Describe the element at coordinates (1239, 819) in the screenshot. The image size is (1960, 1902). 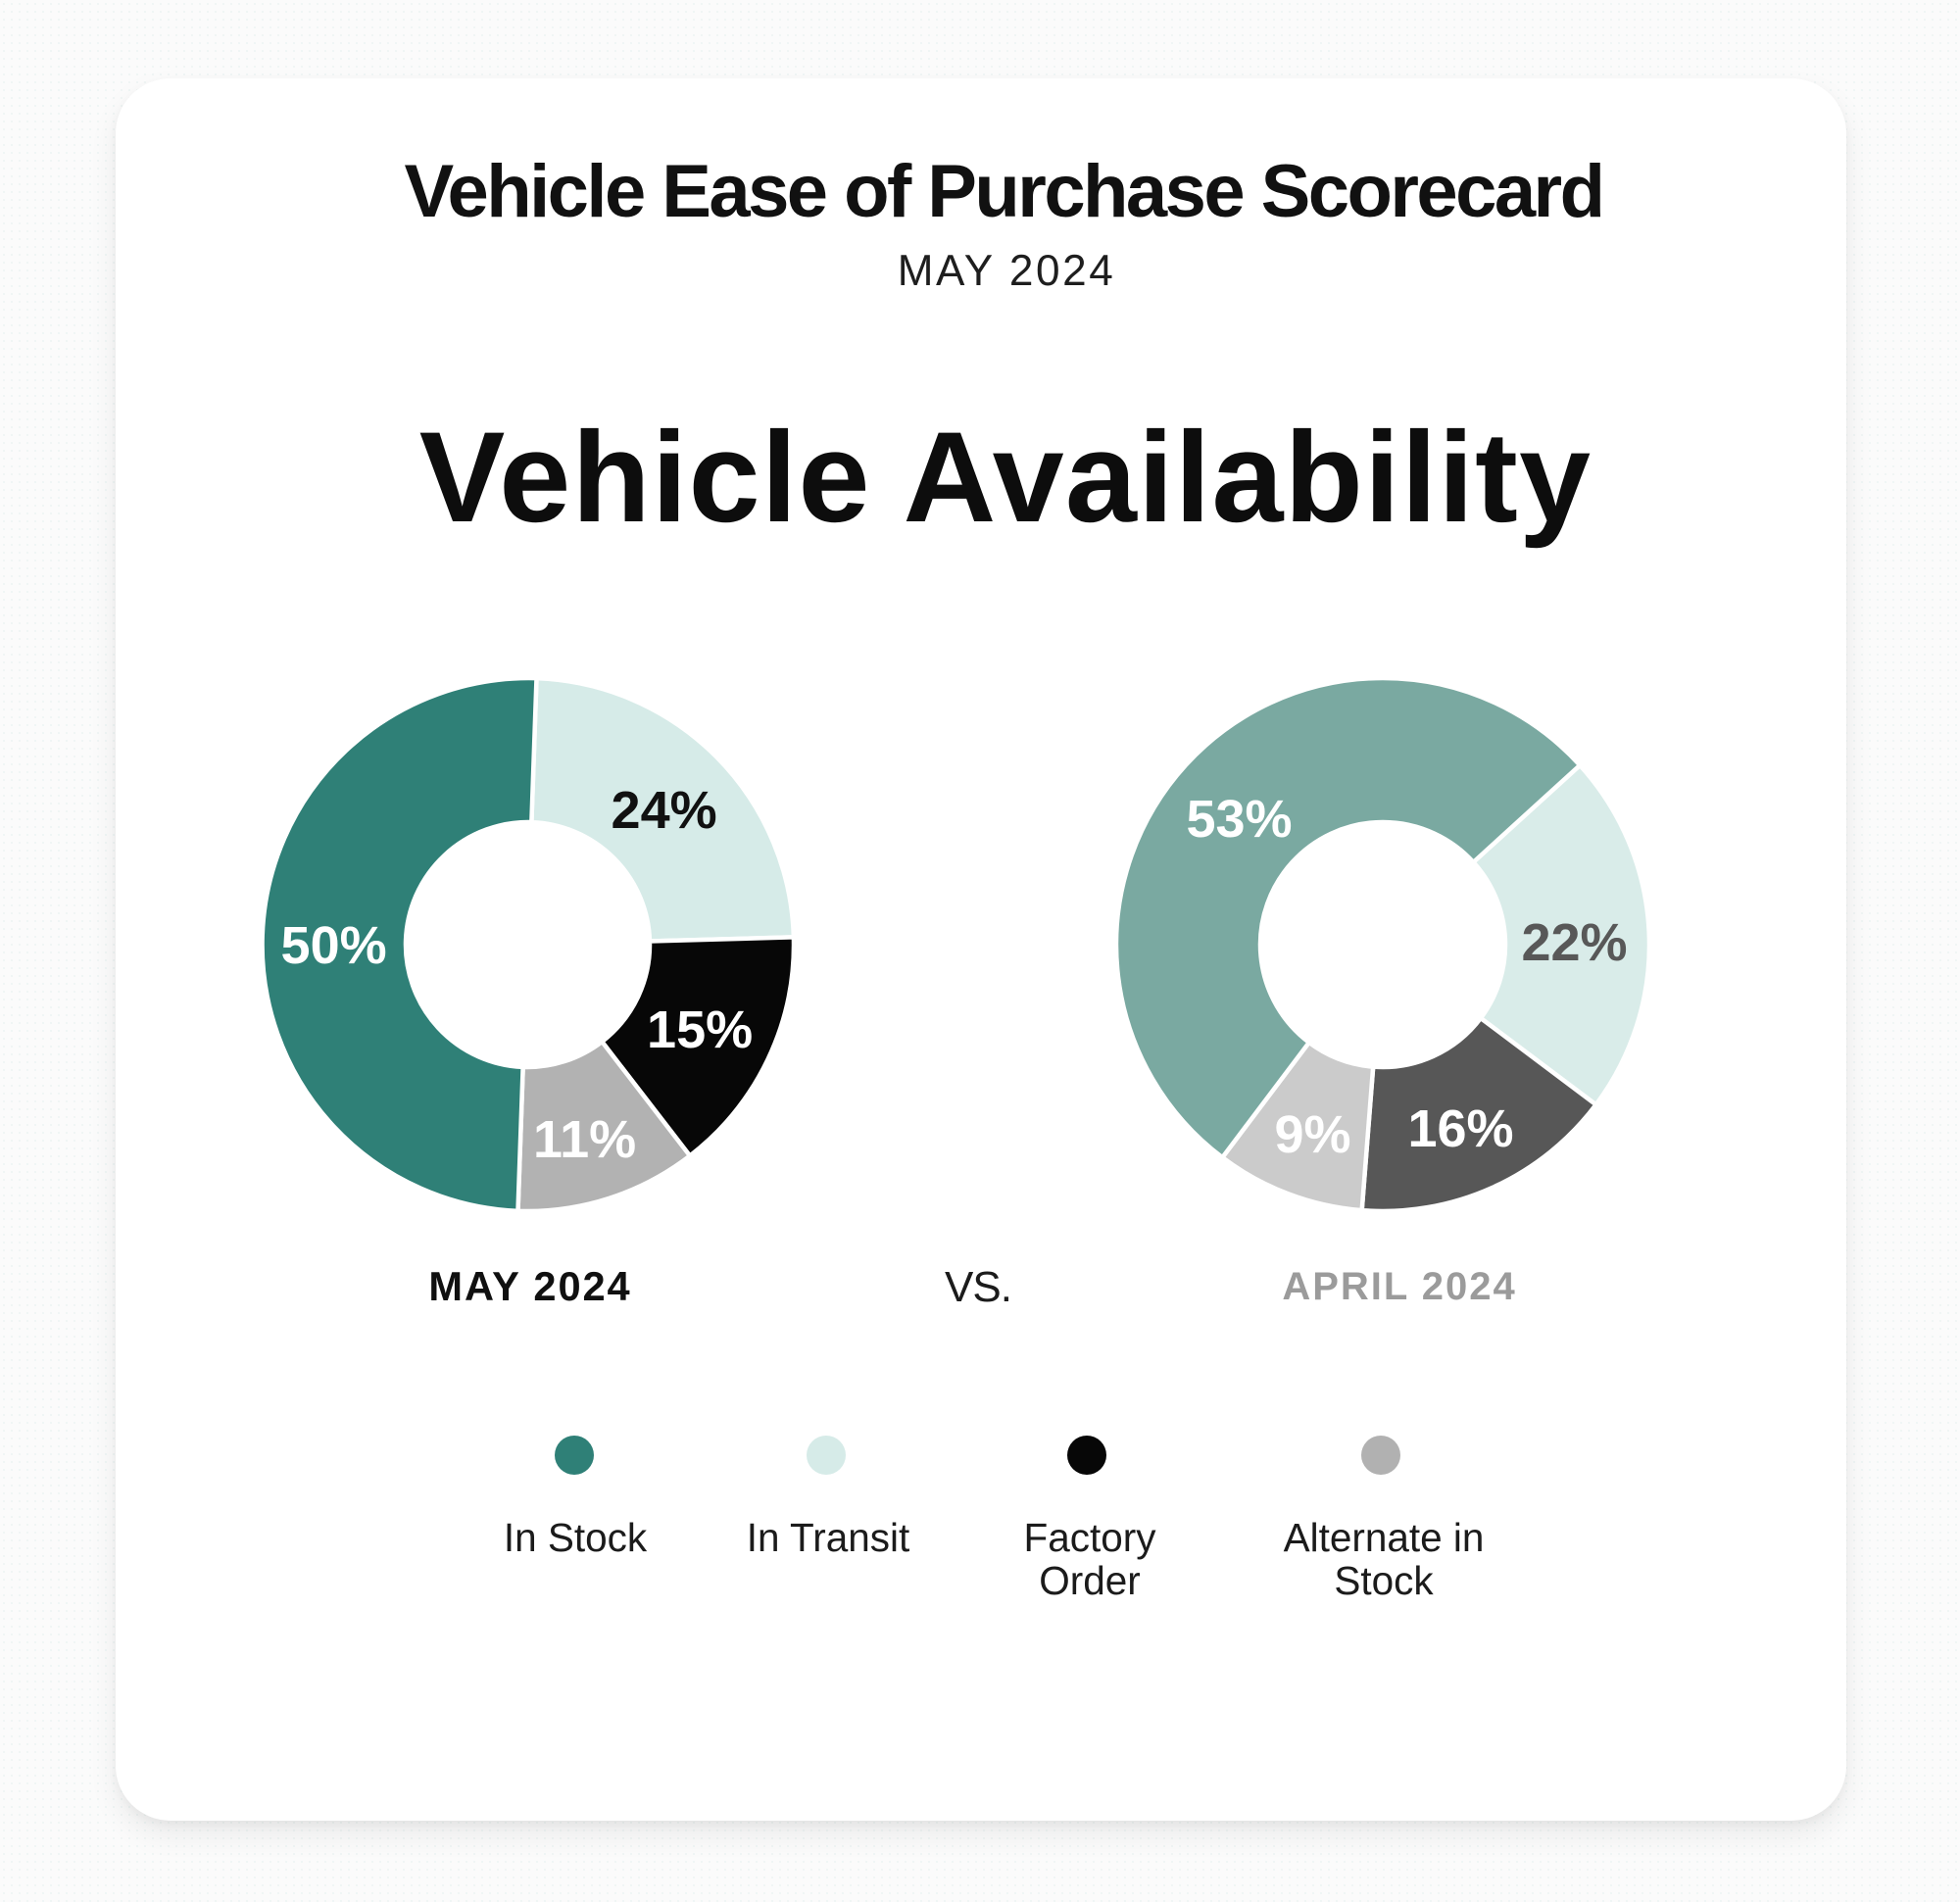
I see `svg-text: 53%` at that location.